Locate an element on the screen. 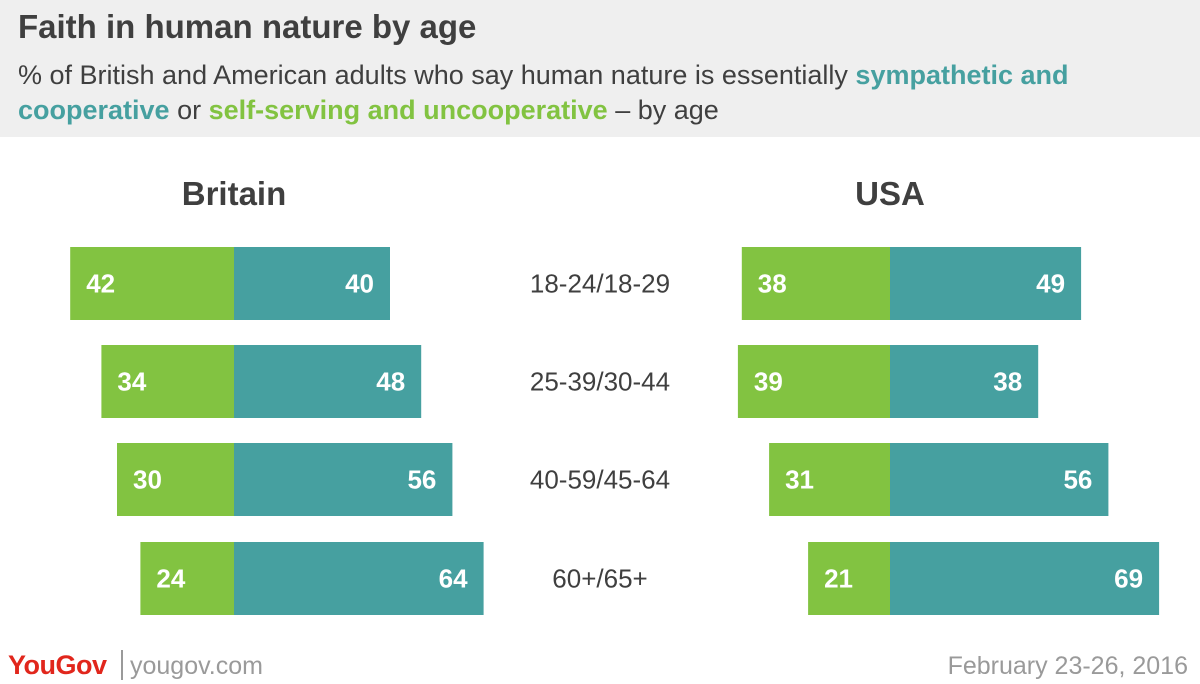 The image size is (1200, 684). footer-divider is located at coordinates (122, 665).